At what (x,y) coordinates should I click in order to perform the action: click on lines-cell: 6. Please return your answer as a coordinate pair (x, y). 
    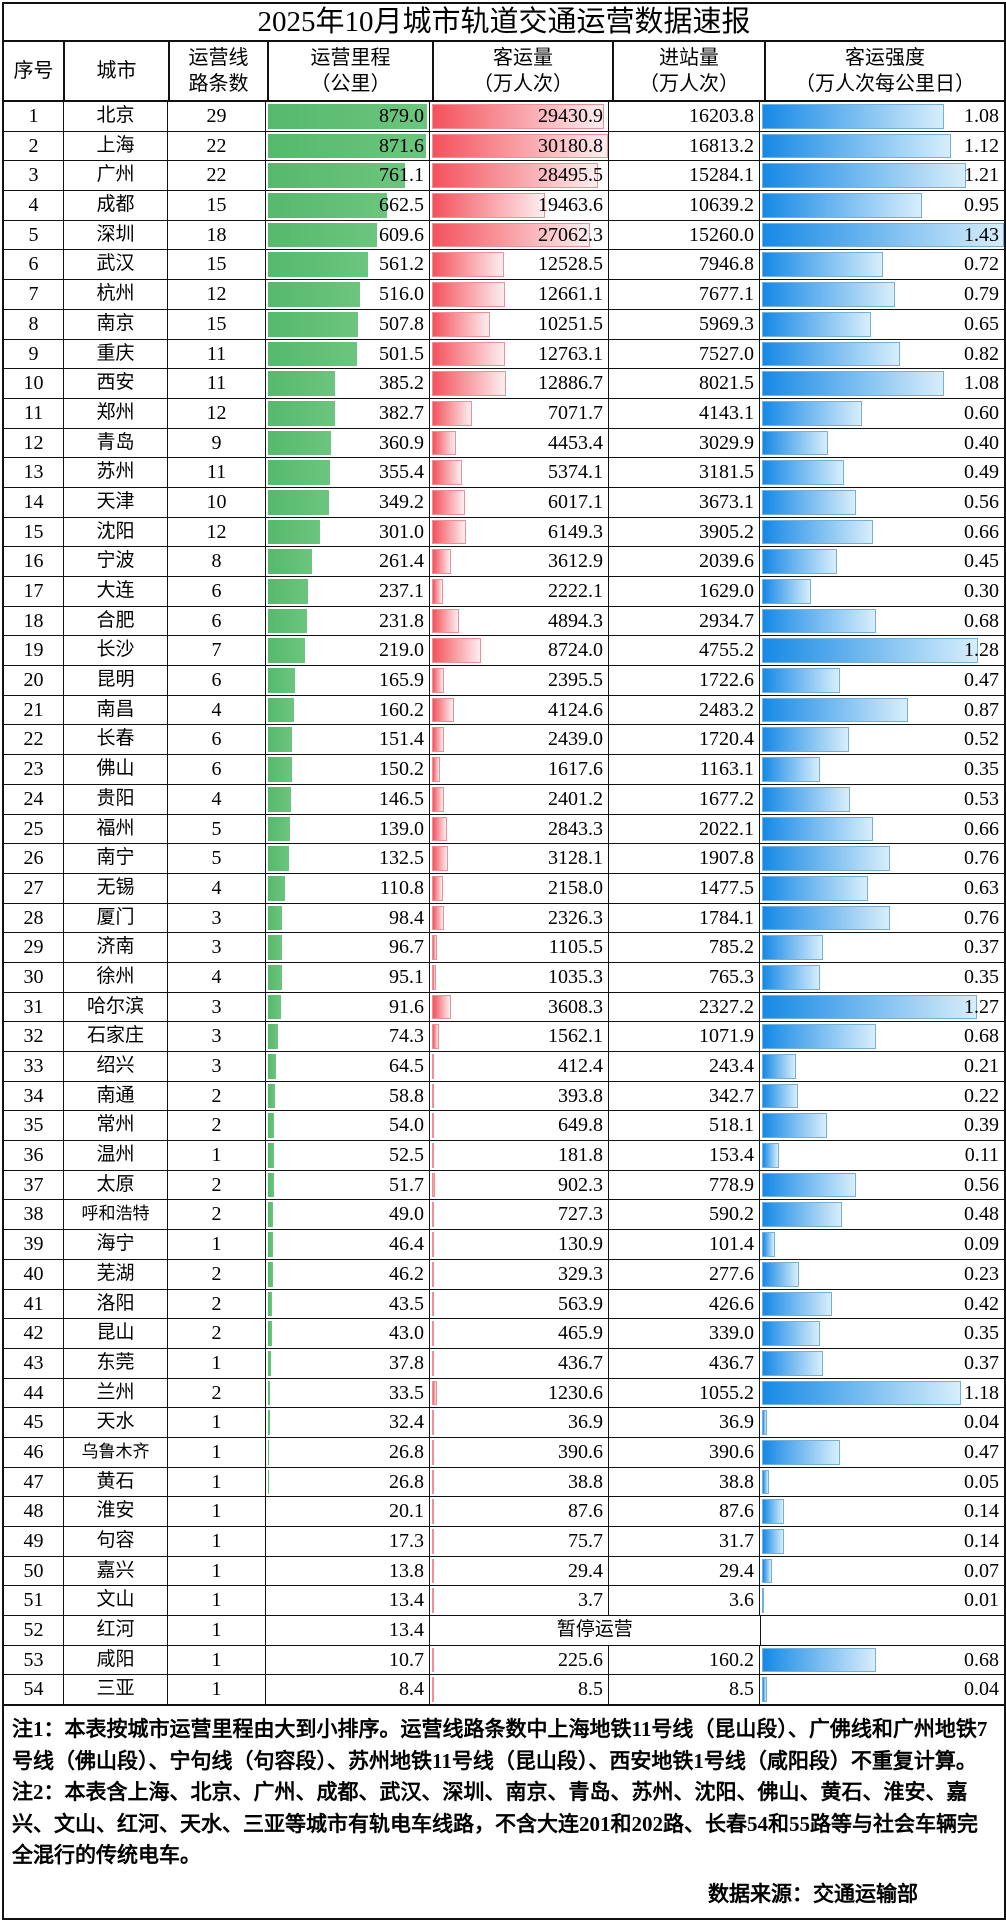
    Looking at the image, I should click on (216, 740).